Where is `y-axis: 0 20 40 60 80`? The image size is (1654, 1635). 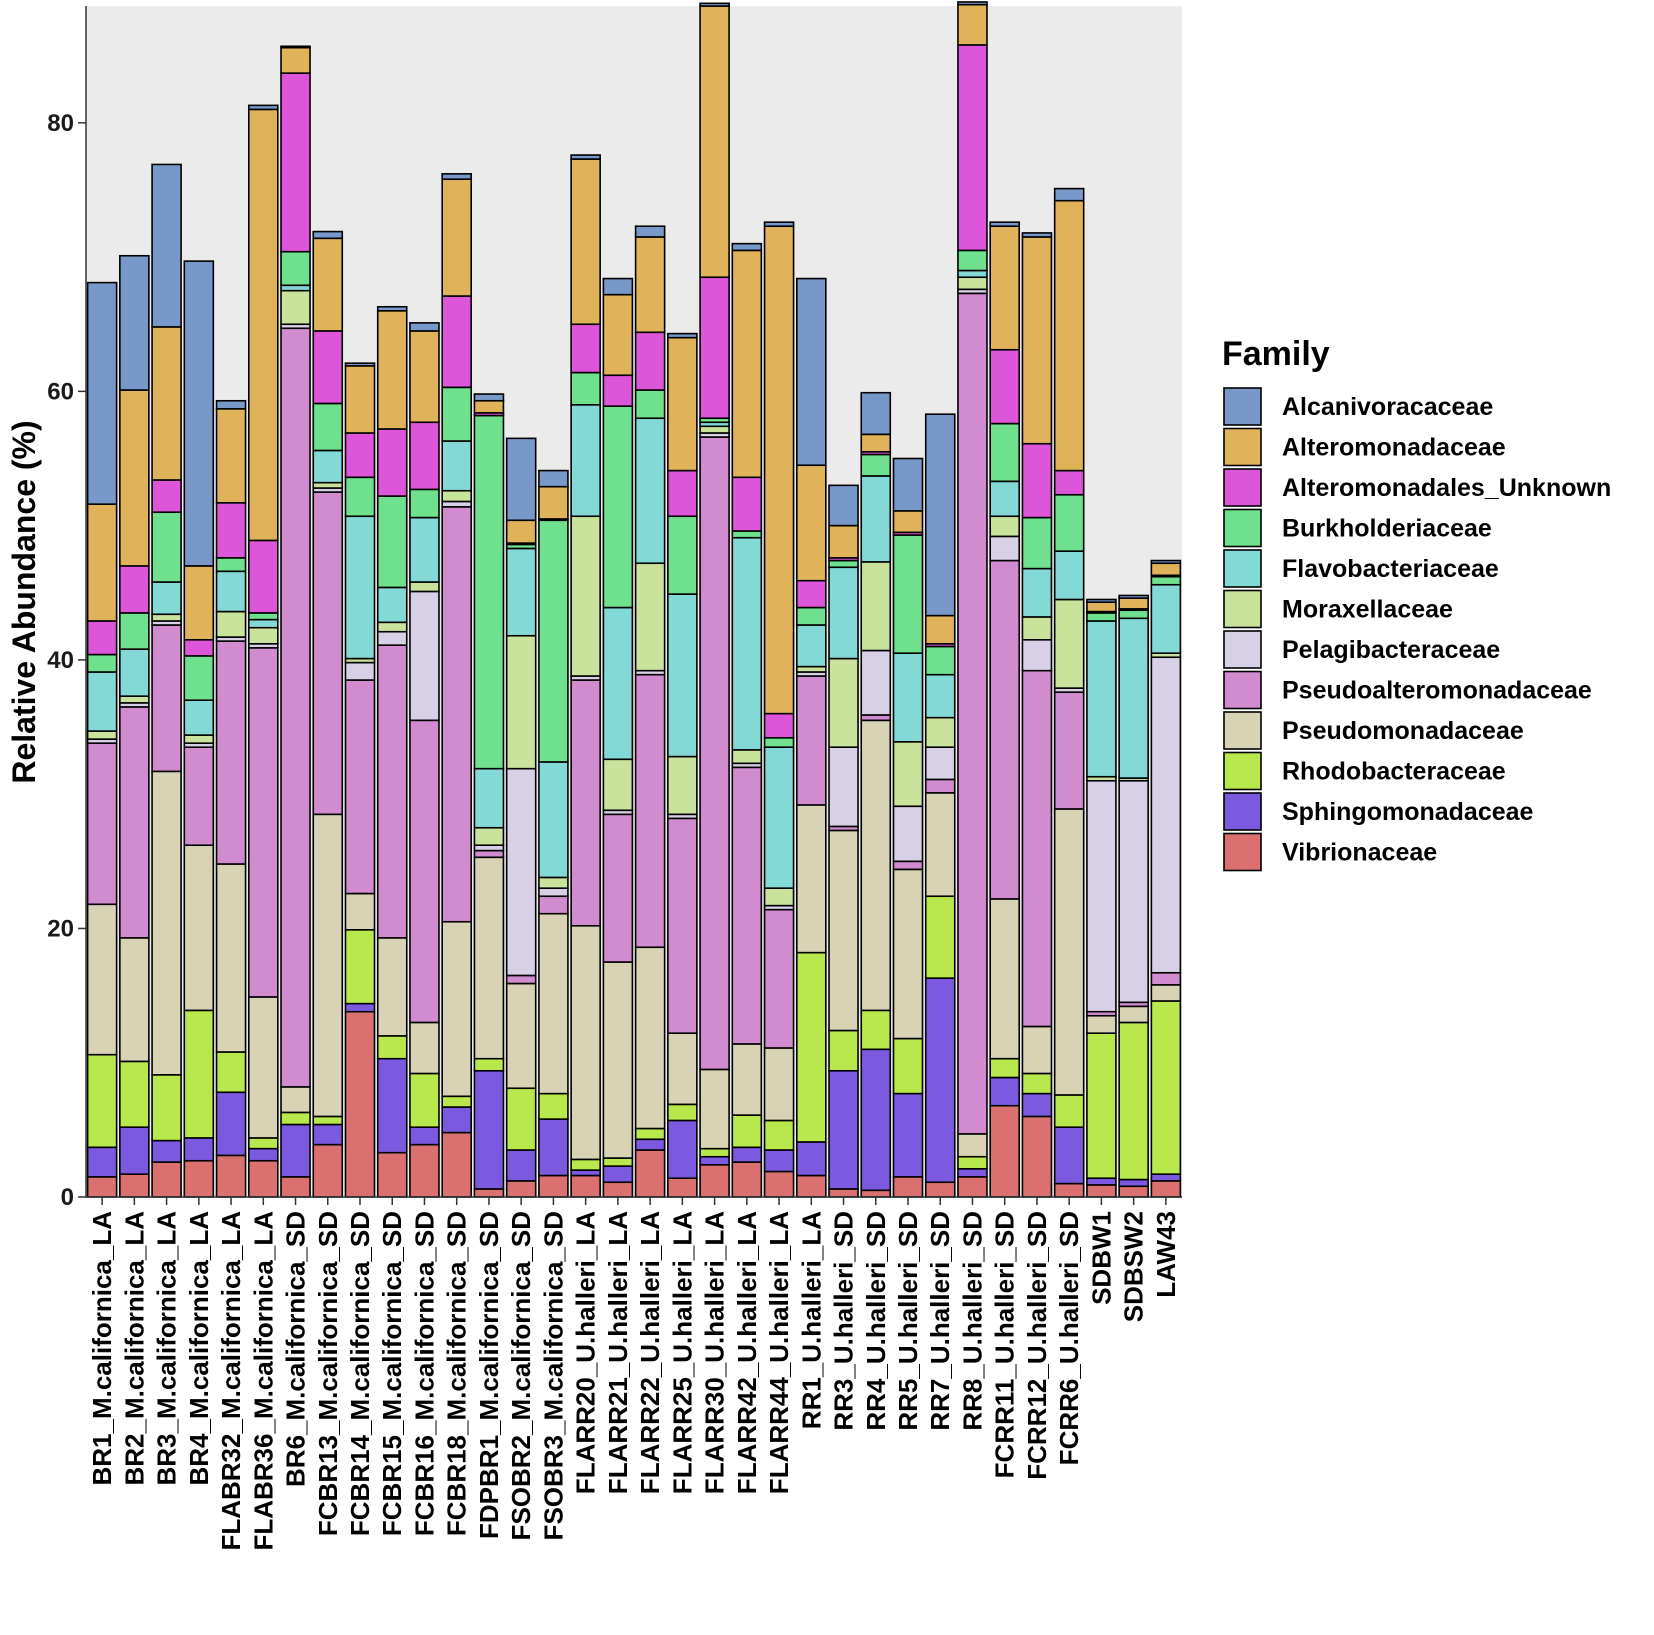
y-axis: 0 20 40 60 80 is located at coordinates (67, 608).